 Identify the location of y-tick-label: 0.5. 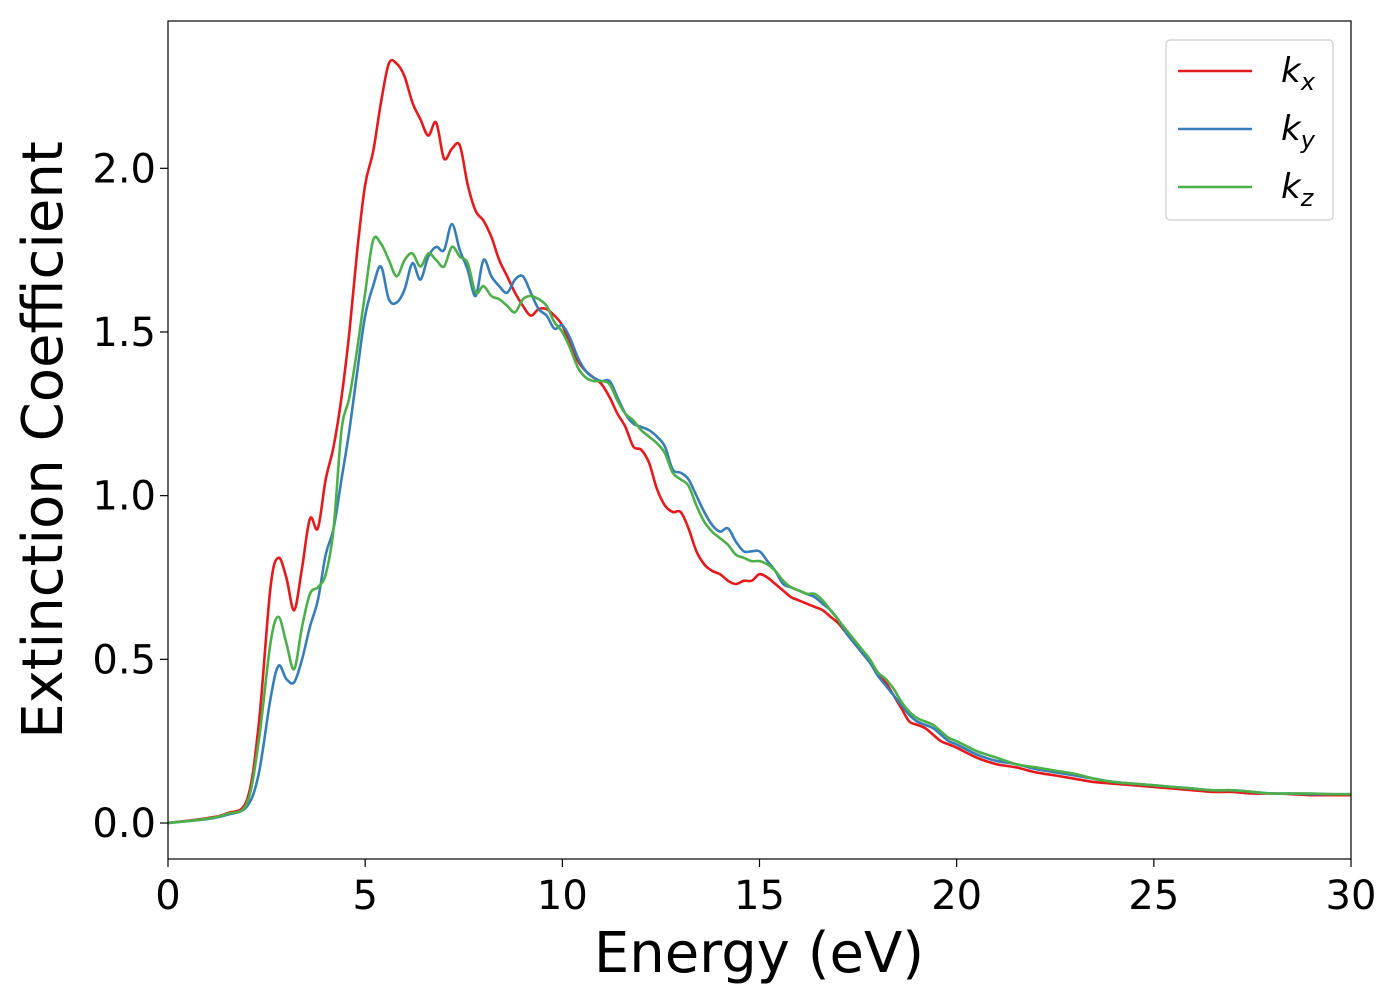
(124, 660).